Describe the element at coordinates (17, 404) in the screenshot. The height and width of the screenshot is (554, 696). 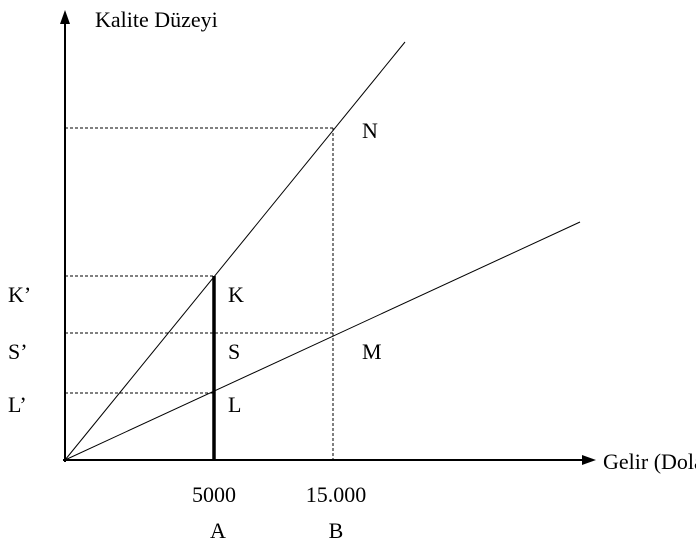
I see `y-tick-label: L’` at that location.